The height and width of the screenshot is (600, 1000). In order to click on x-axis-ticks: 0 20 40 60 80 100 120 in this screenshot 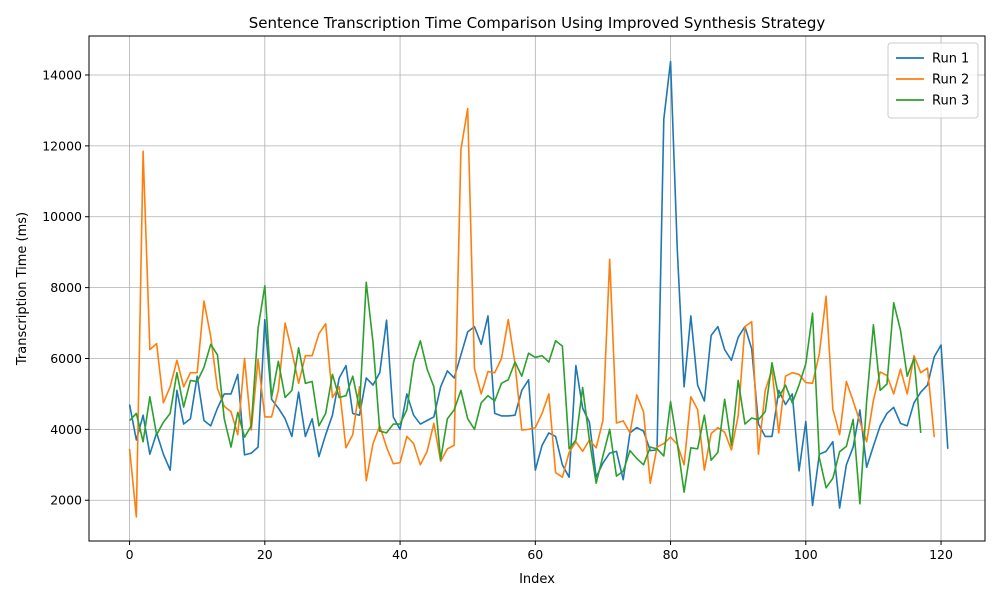, I will do `click(539, 551)`.